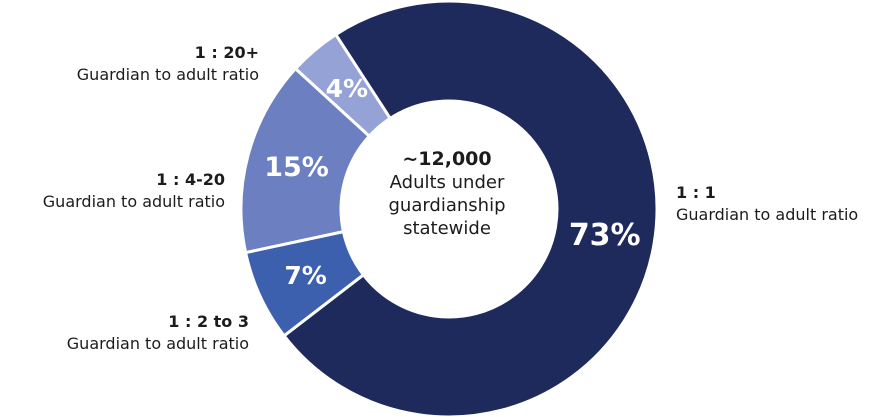 The width and height of the screenshot is (895, 417). Describe the element at coordinates (447, 159) in the screenshot. I see `center-headline: ~12,000` at that location.